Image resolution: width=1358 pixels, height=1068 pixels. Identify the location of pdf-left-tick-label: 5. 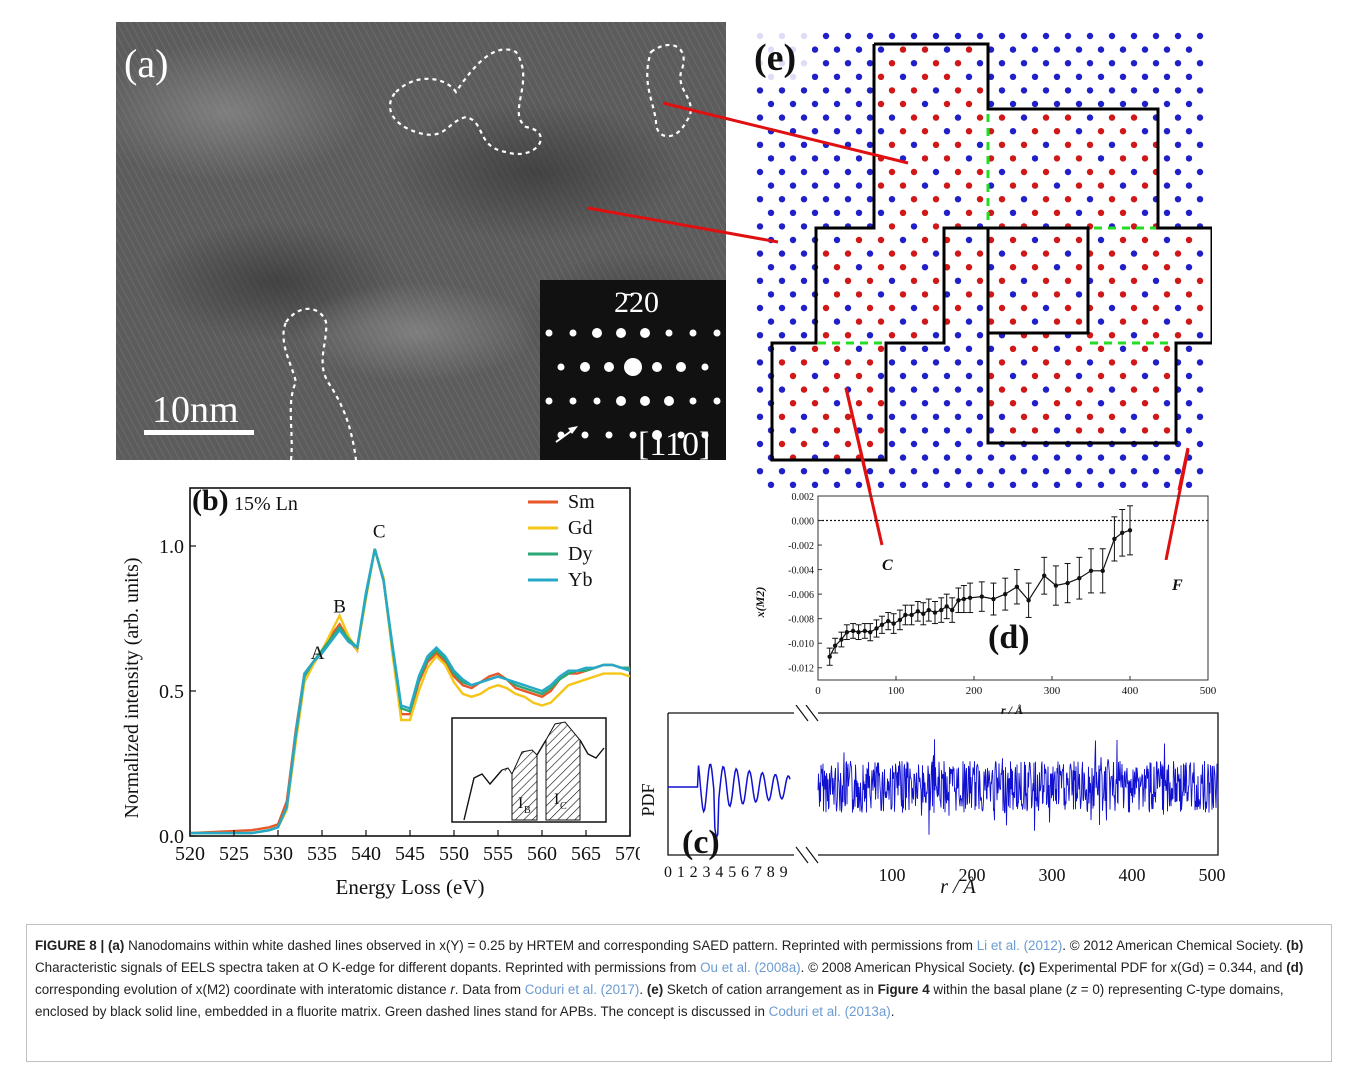
(732, 872).